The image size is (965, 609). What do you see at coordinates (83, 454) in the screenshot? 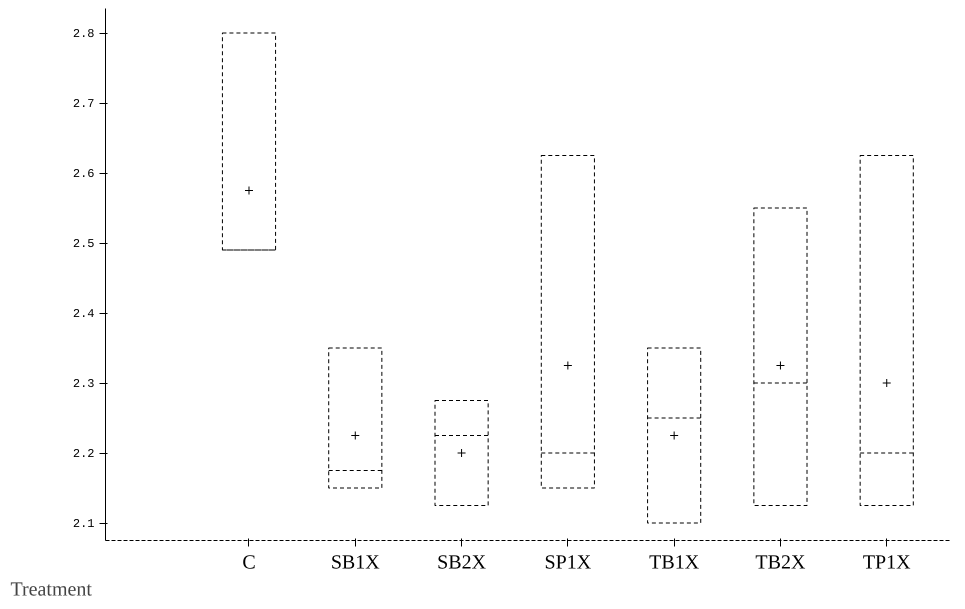
I see `y-tick-label: 2.2` at bounding box center [83, 454].